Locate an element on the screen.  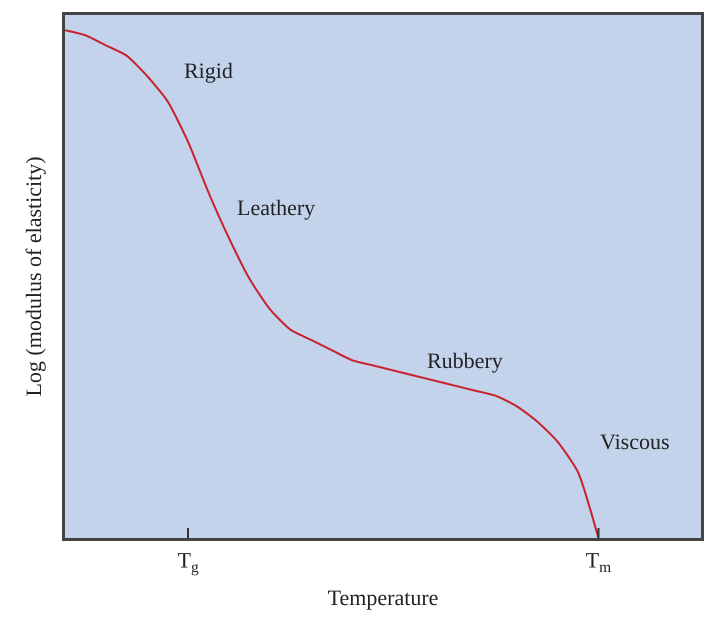
annotation: Rubbery is located at coordinates (465, 360).